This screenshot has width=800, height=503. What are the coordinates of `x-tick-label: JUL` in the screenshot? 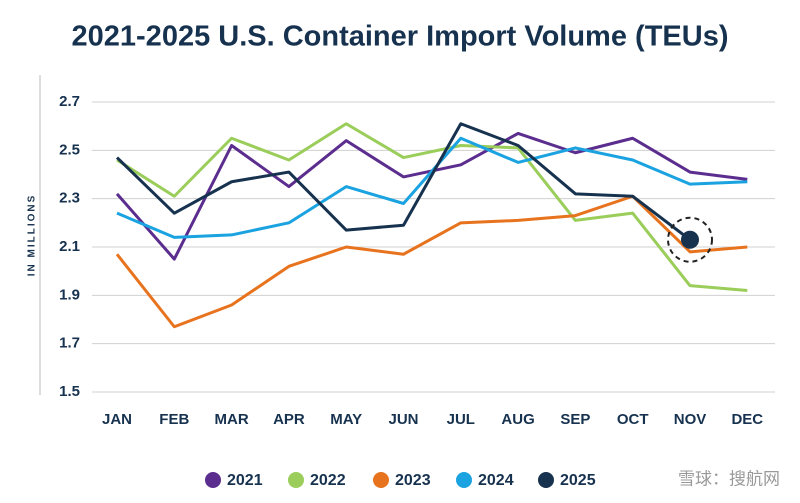 It's located at (461, 419).